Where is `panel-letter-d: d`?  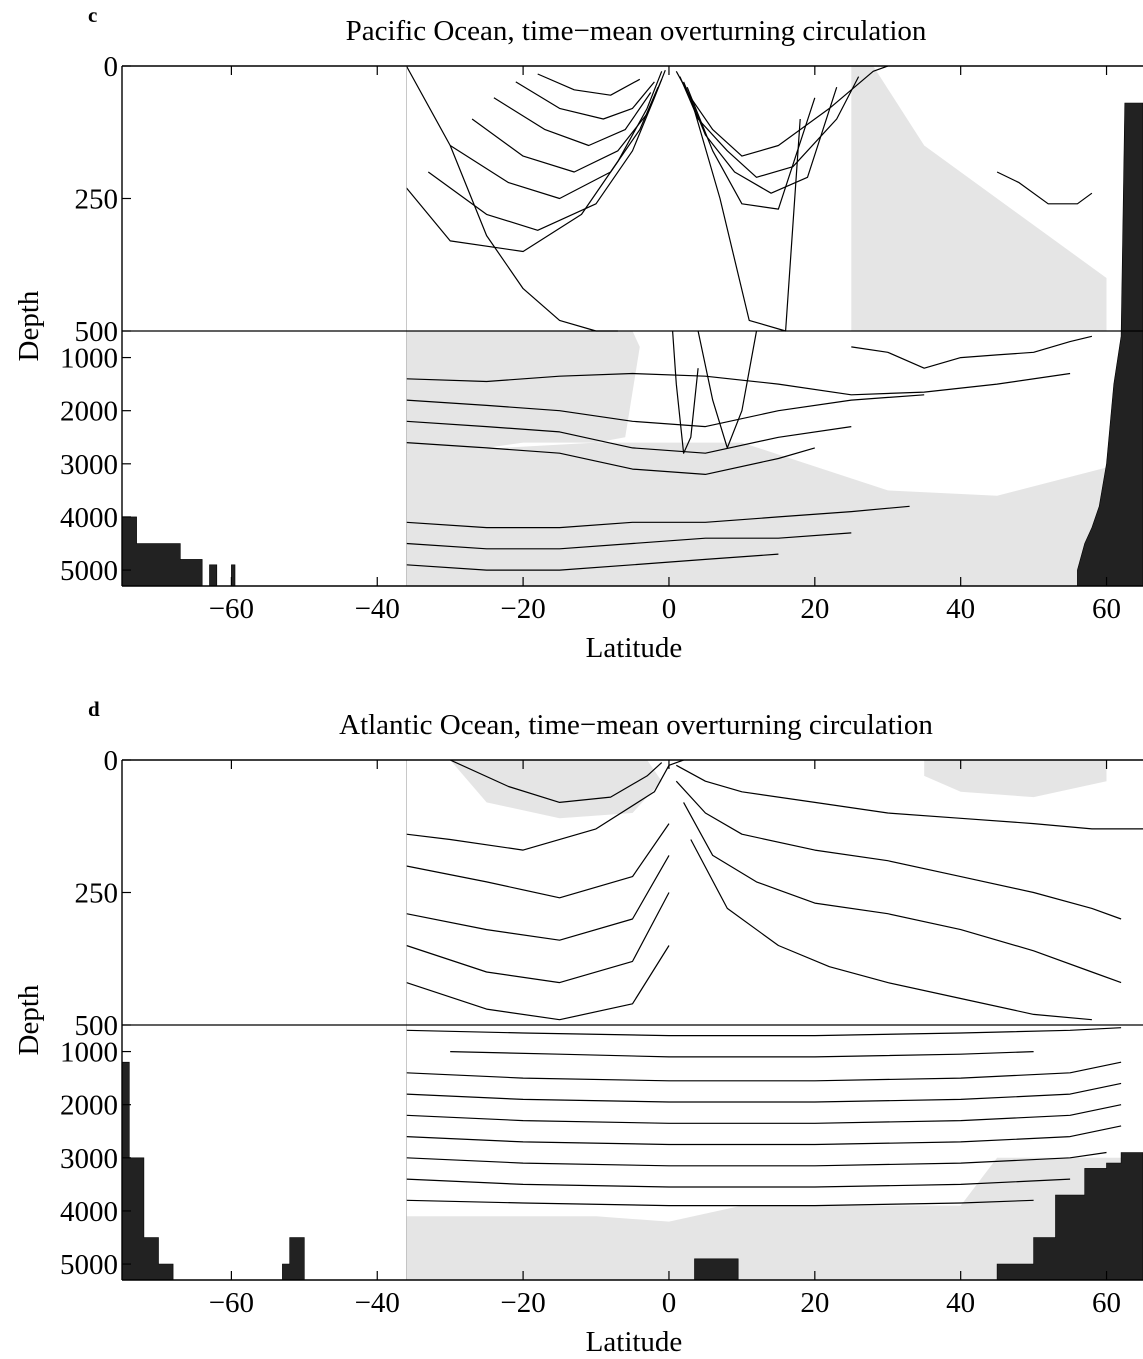 panel-letter-d: d is located at coordinates (94, 709).